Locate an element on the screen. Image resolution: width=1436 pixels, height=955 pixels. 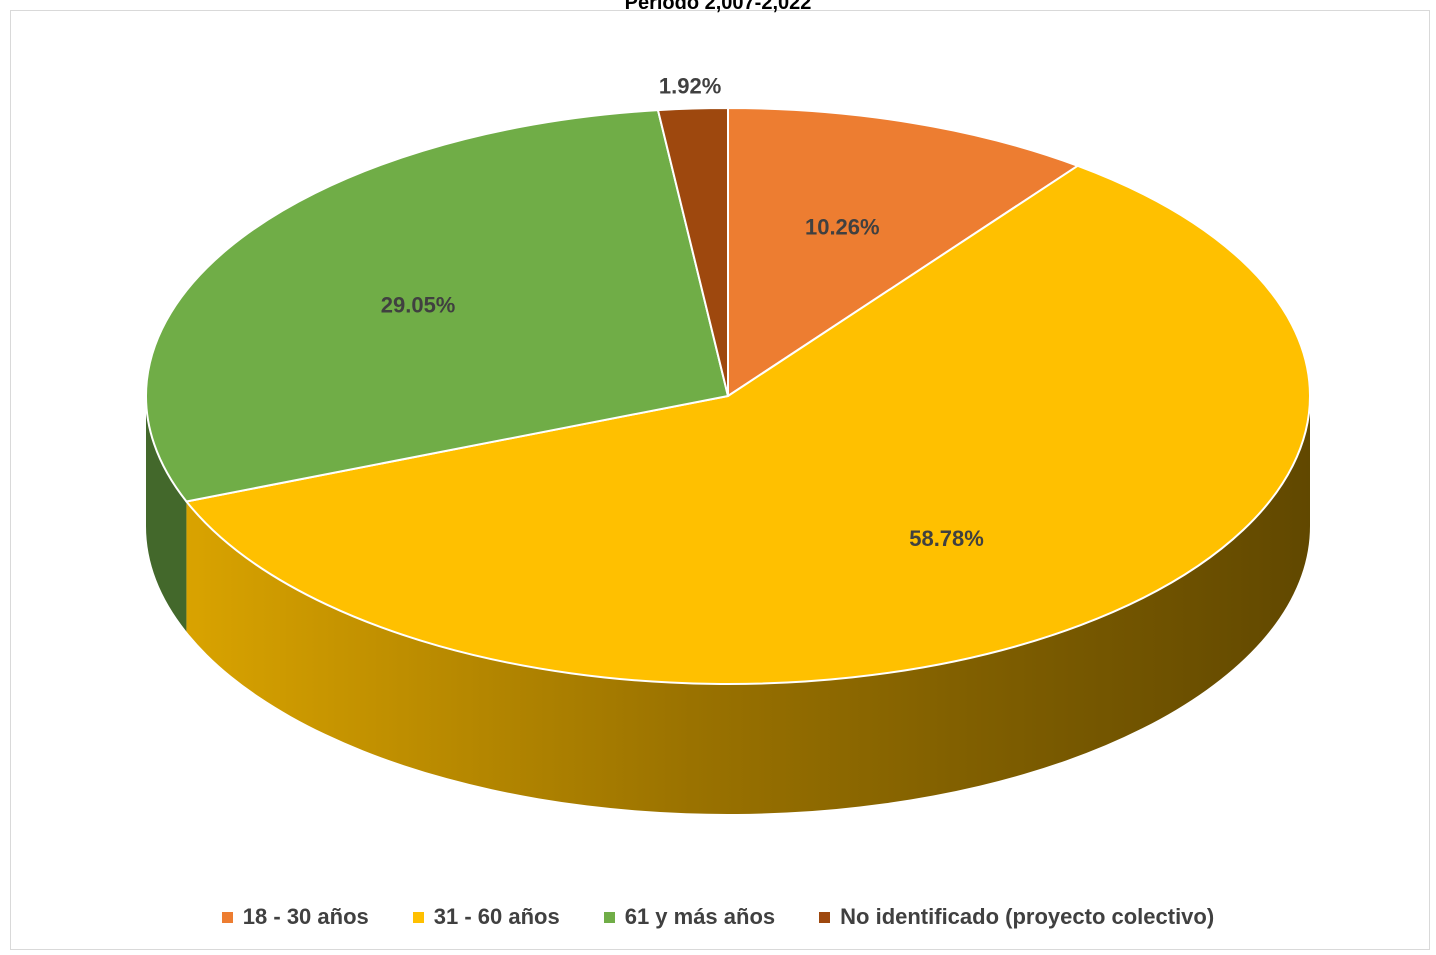
legend-label-18-30: 18 - 30 años is located at coordinates (305, 916).